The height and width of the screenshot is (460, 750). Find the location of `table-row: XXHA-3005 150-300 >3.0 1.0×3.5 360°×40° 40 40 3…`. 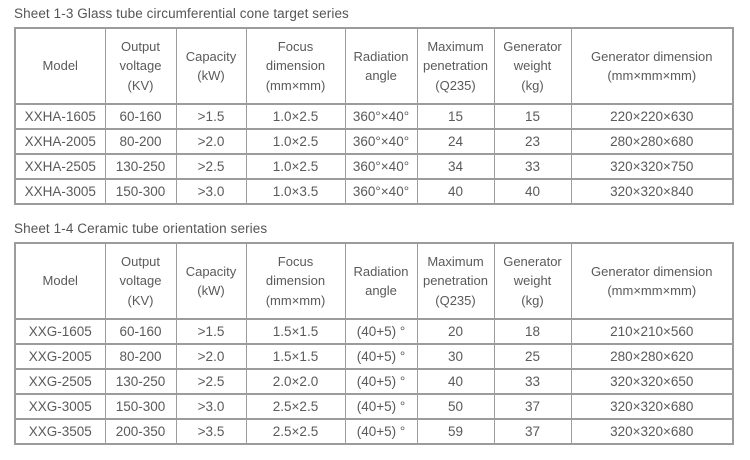

table-row: XXHA-3005 150-300 >3.0 1.0×3.5 360°×40° 40 40 3… is located at coordinates (374, 191).